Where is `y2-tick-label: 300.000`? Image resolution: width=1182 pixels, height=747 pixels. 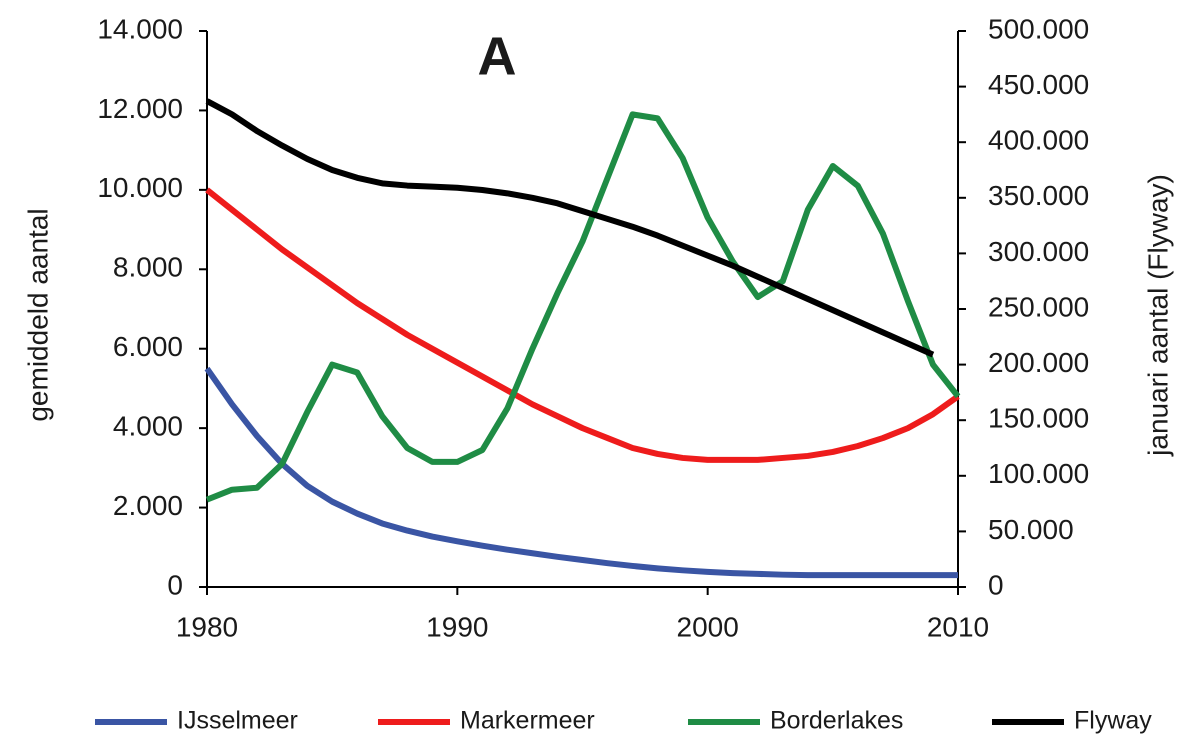
y2-tick-label: 300.000 is located at coordinates (1038, 251).